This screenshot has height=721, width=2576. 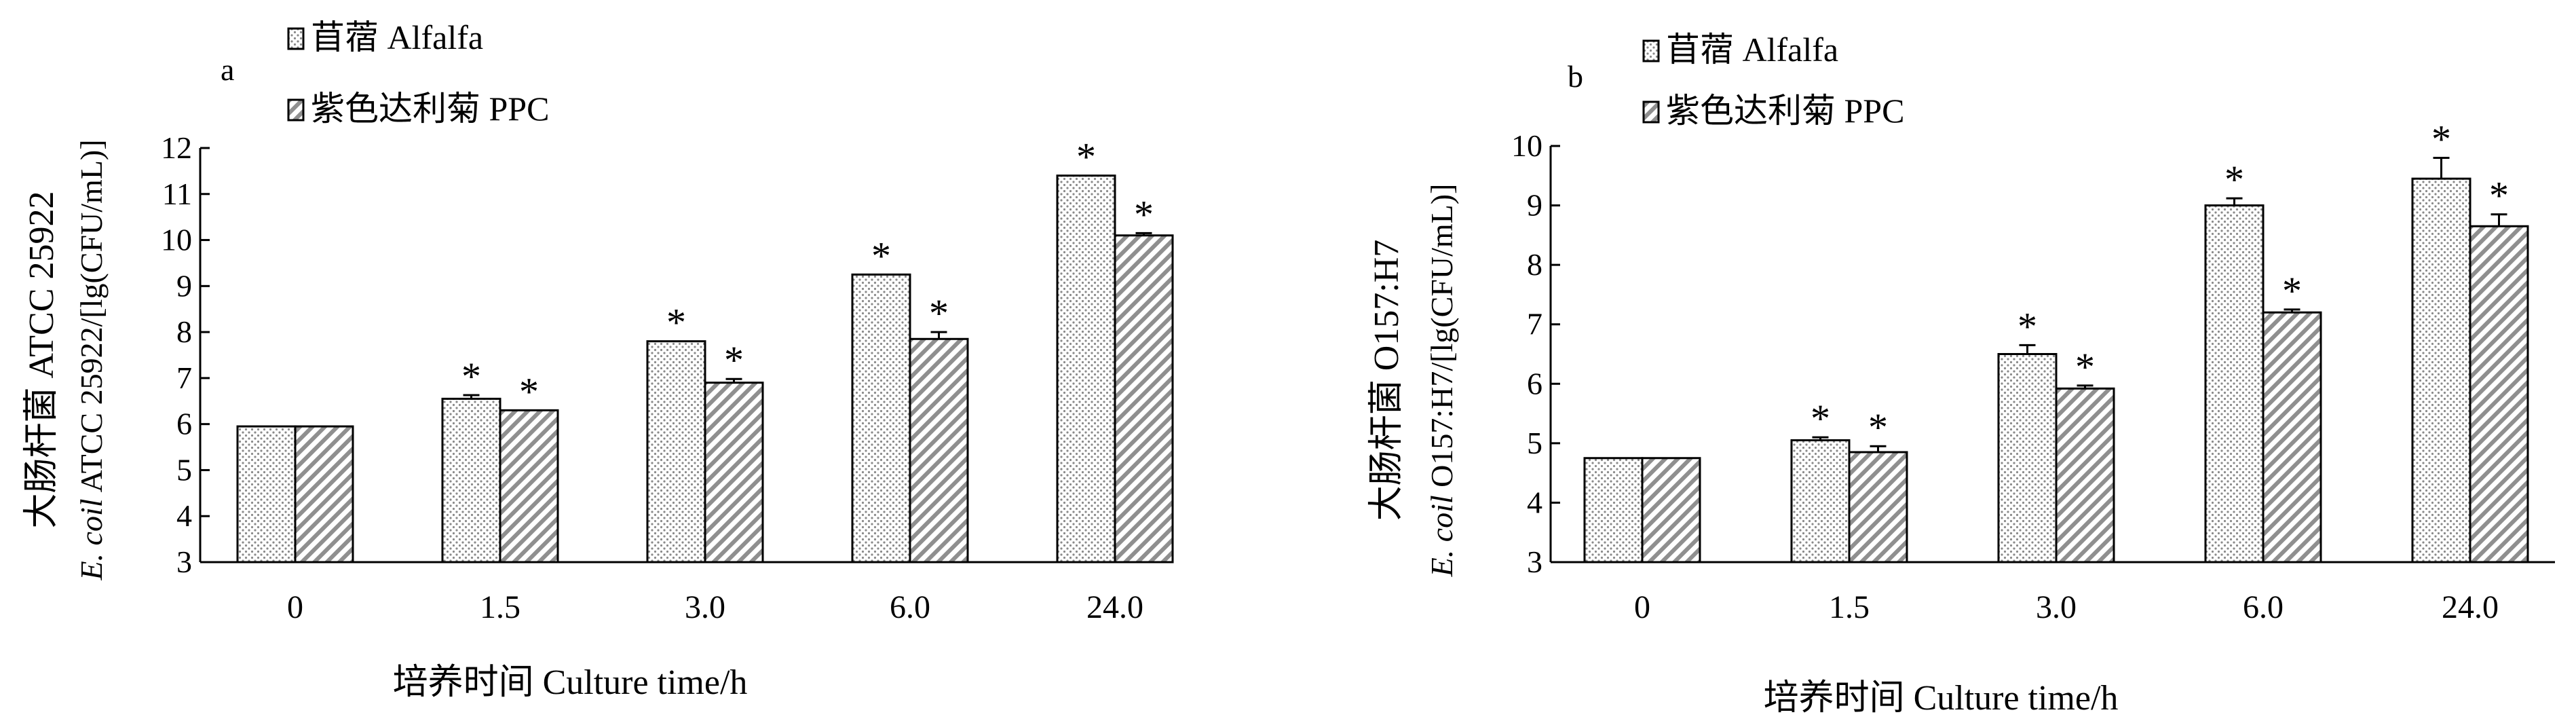 I want to click on x-axis-label-b: 培养时间 Culture time/h, so click(x=1942, y=698).